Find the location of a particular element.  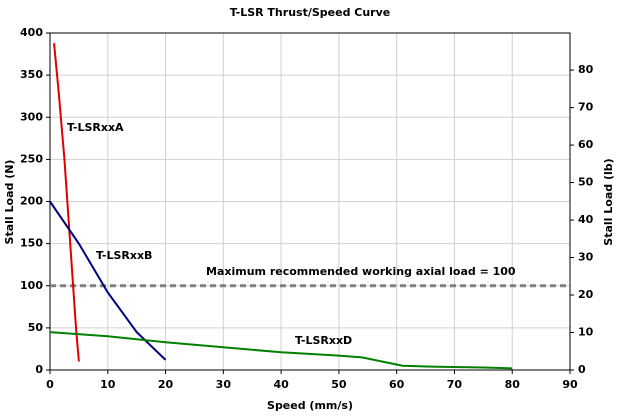

y-tick-label: 350 is located at coordinates (31, 74).